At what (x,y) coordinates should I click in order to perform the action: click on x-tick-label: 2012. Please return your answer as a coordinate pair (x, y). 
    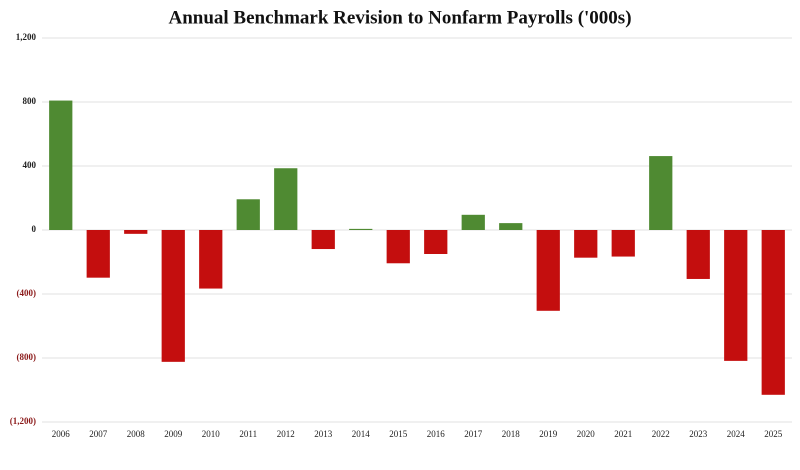
    Looking at the image, I should click on (286, 434).